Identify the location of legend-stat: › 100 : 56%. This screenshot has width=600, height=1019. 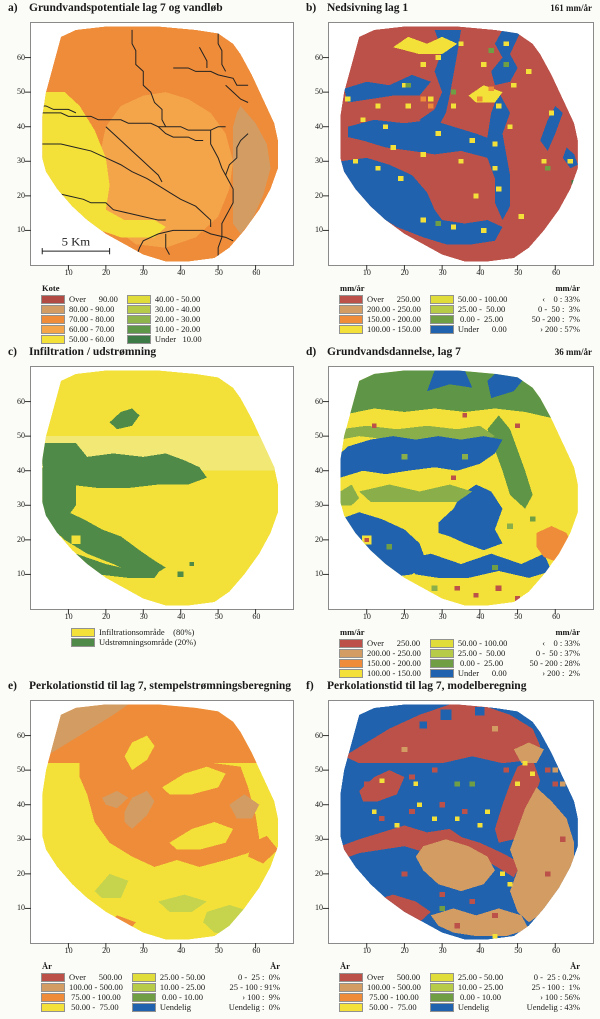
(560, 997).